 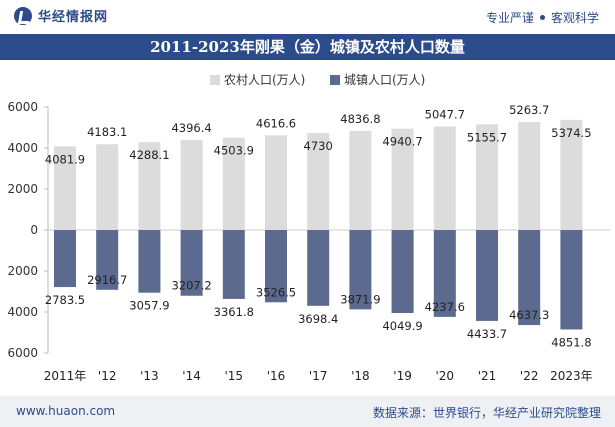 I want to click on x-tick-label: '14, so click(x=191, y=376).